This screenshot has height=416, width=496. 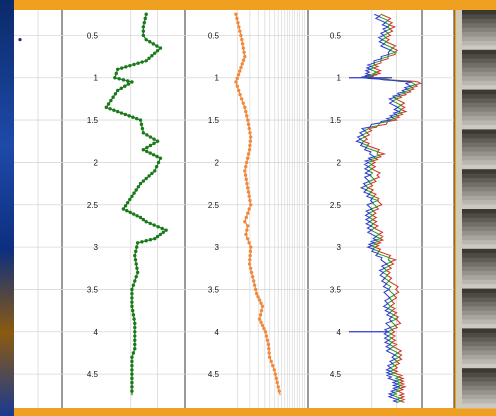 What do you see at coordinates (96, 78) in the screenshot?
I see `track0-tick-label-1: 1` at bounding box center [96, 78].